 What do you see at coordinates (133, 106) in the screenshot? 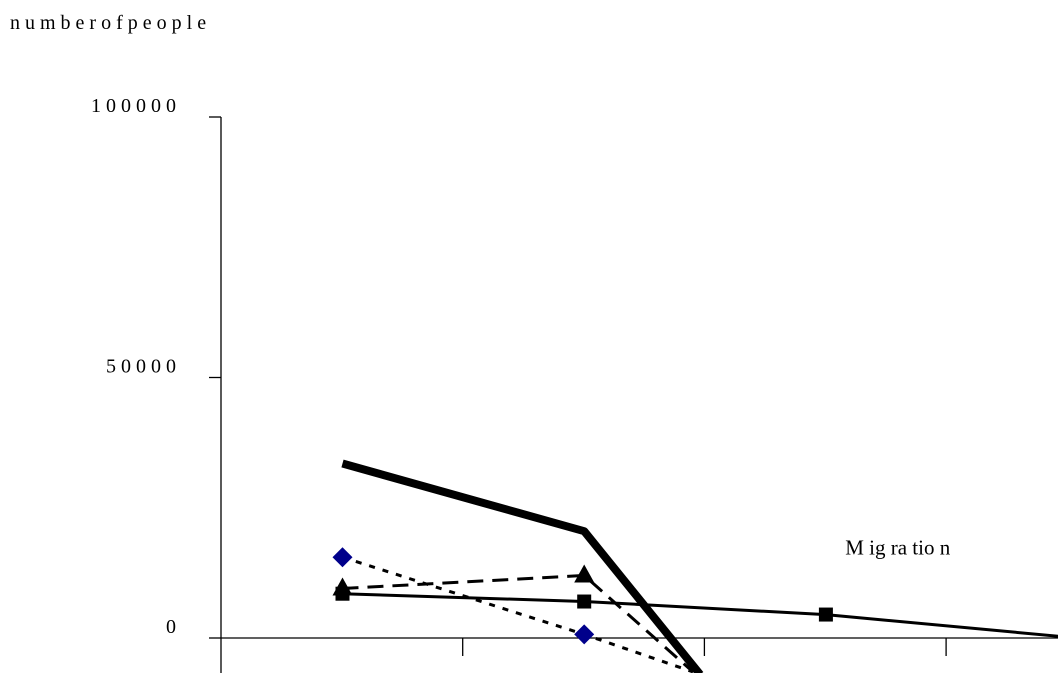
I see `y-tick-label: 1 0 0 0 0 0` at bounding box center [133, 106].